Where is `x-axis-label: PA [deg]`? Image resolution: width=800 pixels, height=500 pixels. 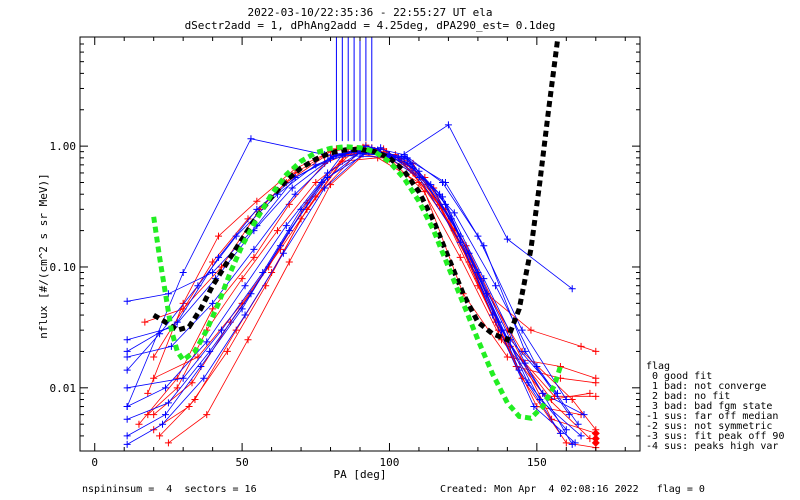 x-axis-label: PA [deg] is located at coordinates (360, 474).